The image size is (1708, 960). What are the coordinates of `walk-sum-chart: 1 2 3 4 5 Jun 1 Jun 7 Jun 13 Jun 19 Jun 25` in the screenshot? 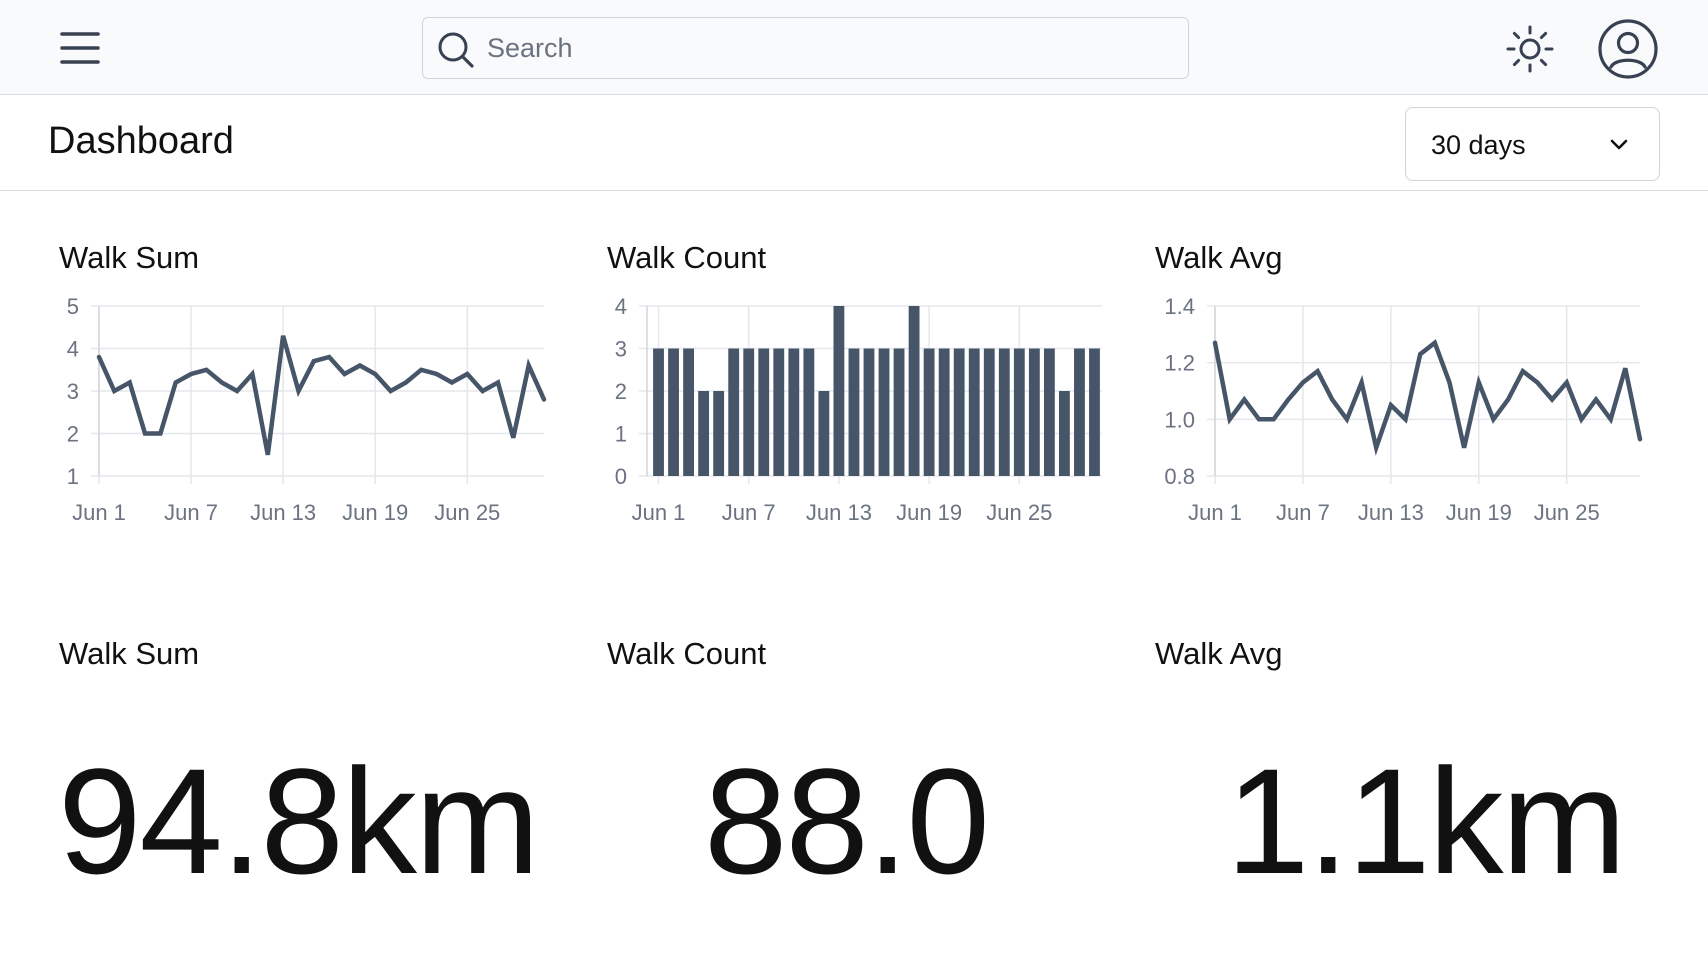 It's located at (307, 409).